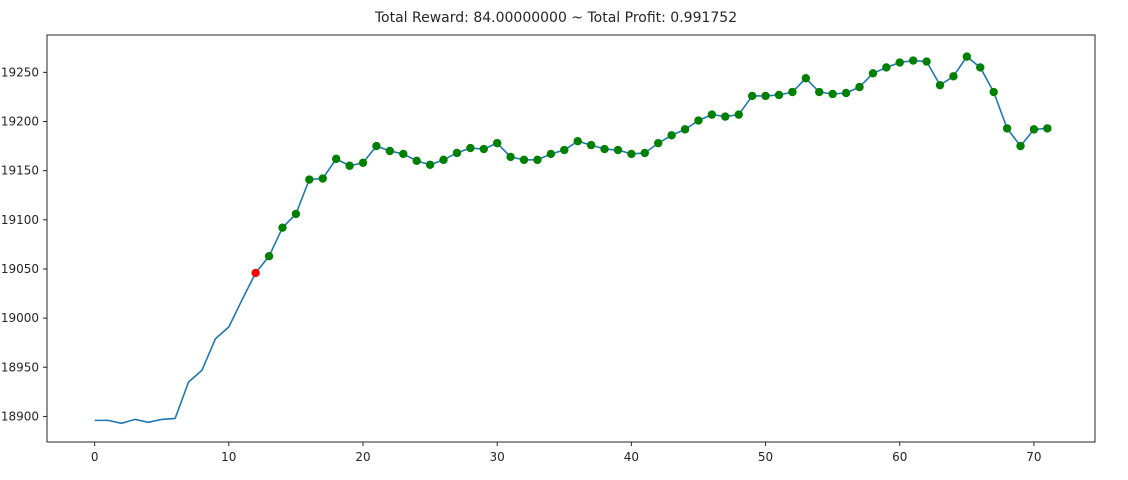 The width and height of the screenshot is (1128, 480). What do you see at coordinates (20, 367) in the screenshot?
I see `y-tick-label: 18950` at bounding box center [20, 367].